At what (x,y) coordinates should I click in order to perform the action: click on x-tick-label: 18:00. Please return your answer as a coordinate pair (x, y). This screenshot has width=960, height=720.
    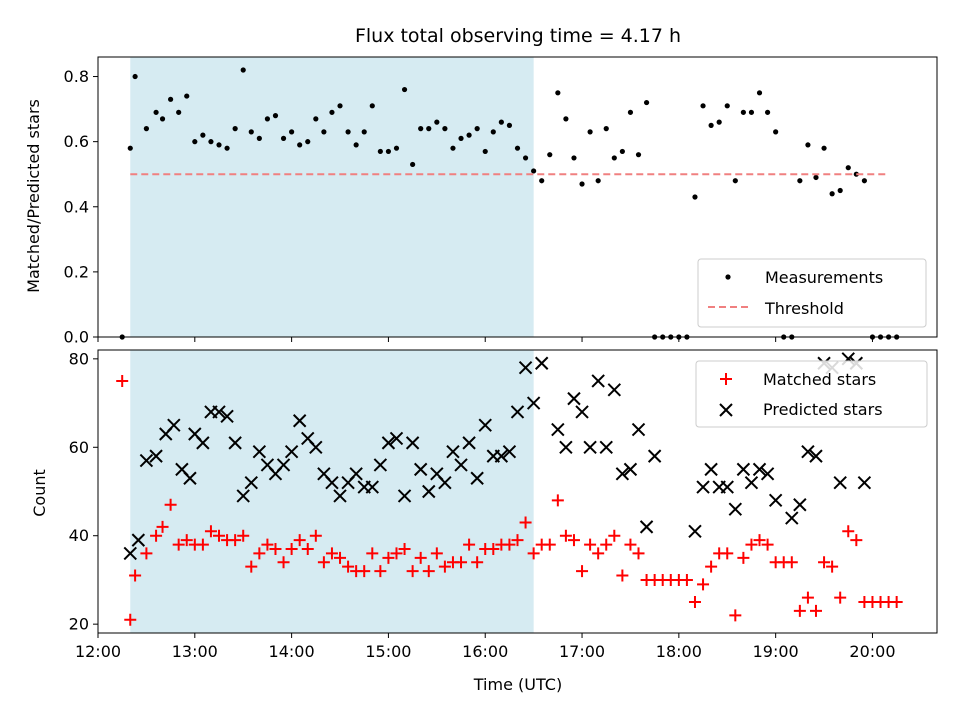
    Looking at the image, I should click on (679, 651).